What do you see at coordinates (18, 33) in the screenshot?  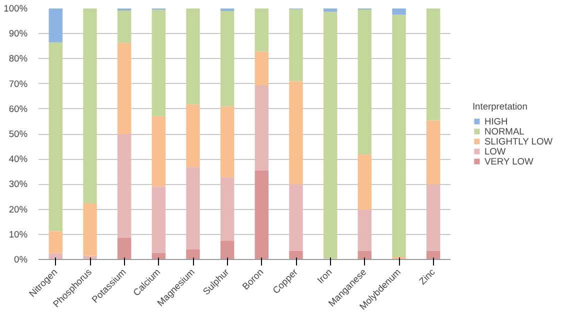 I see `y-tick-label: 90%` at bounding box center [18, 33].